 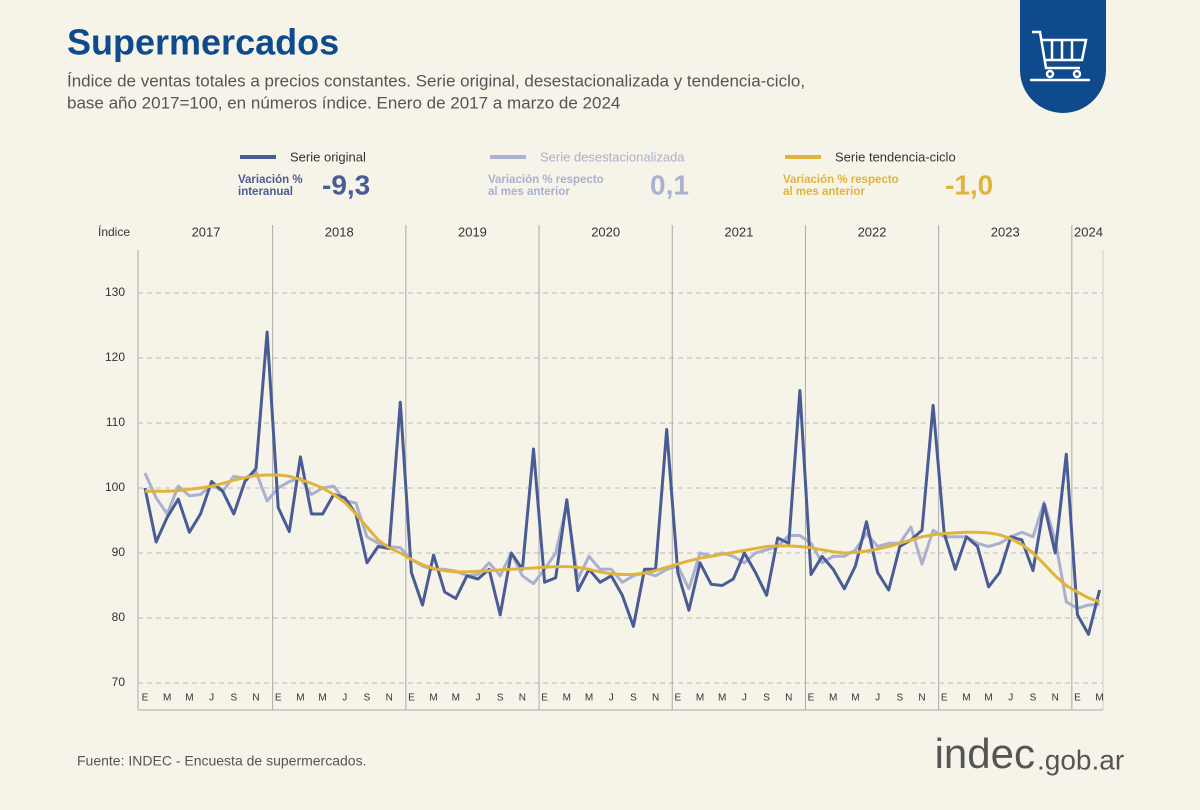 I want to click on y-tick-label: 80, so click(x=119, y=617).